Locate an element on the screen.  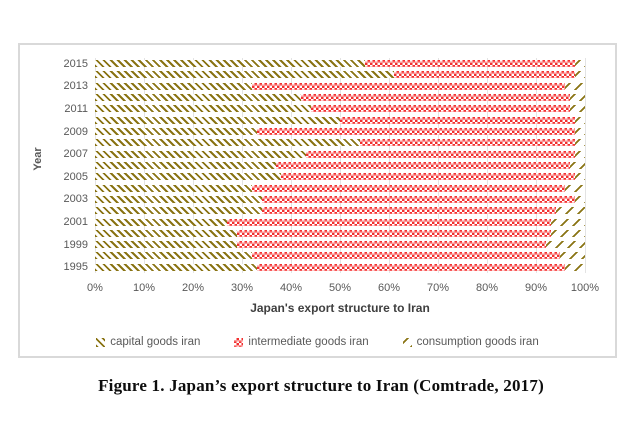
bar-row-2011 is located at coordinates (340, 108).